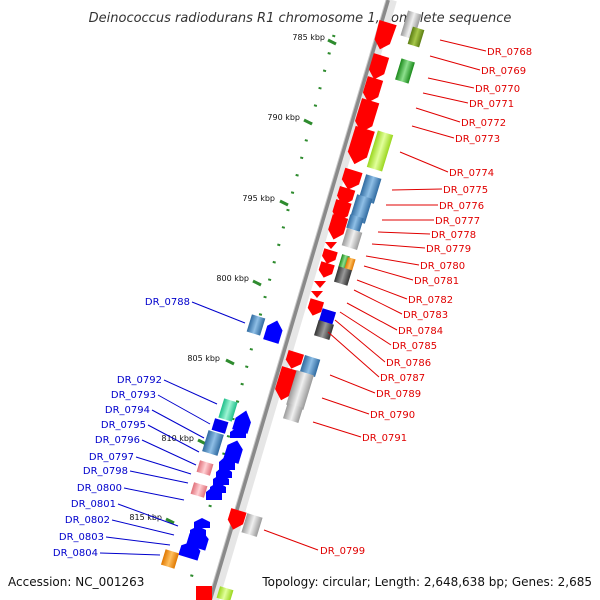 This screenshot has width=600, height=600. I want to click on gene-label: DR_0772, so click(483, 123).